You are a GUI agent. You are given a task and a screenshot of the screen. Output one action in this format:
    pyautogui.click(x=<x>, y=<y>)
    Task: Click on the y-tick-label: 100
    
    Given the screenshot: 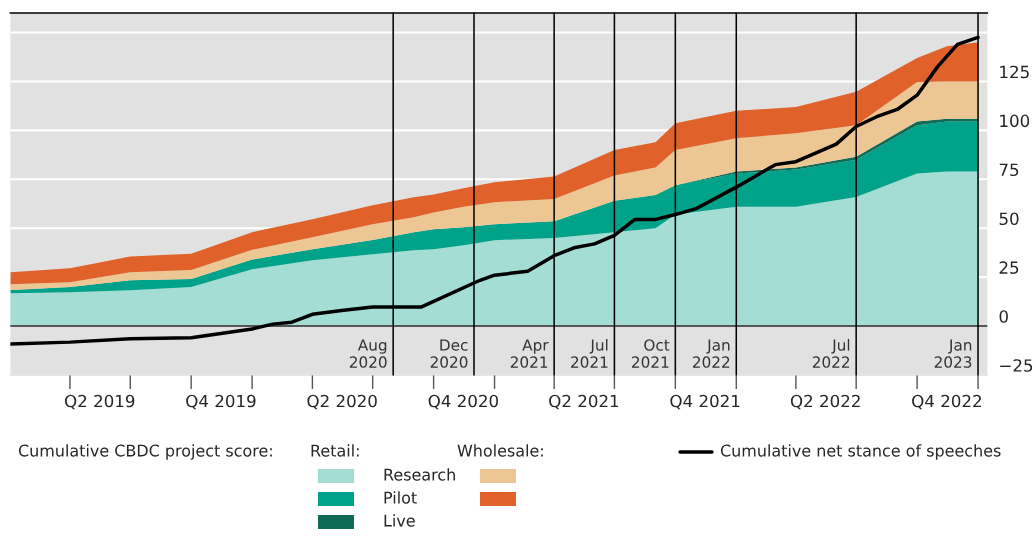 What is the action you would take?
    pyautogui.click(x=1015, y=121)
    